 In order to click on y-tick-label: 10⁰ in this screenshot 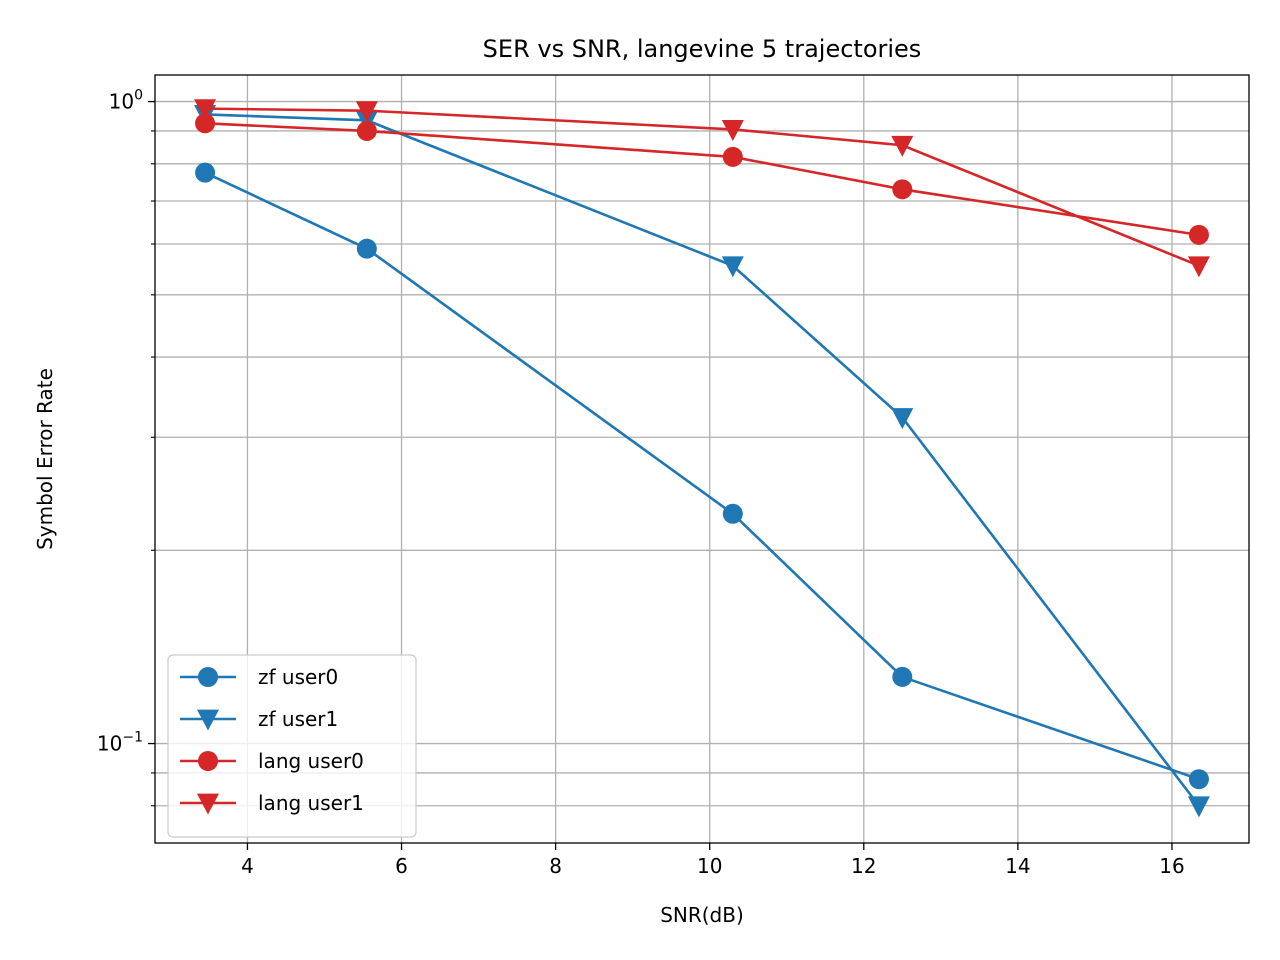, I will do `click(126, 101)`.